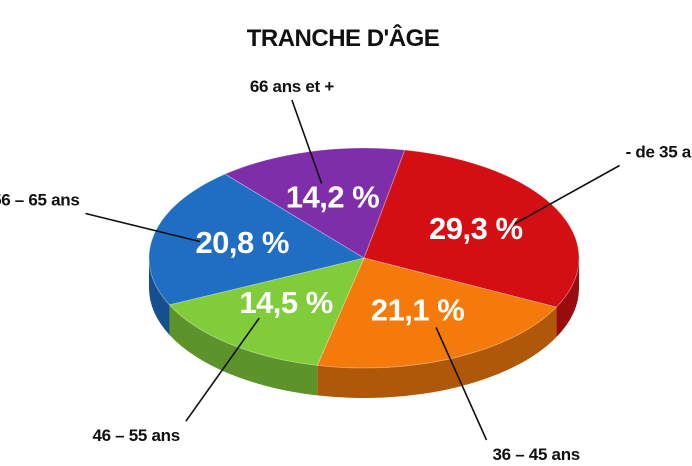  Describe the element at coordinates (135, 435) in the screenshot. I see `callout-label-2: 46 – 55 ans` at that location.